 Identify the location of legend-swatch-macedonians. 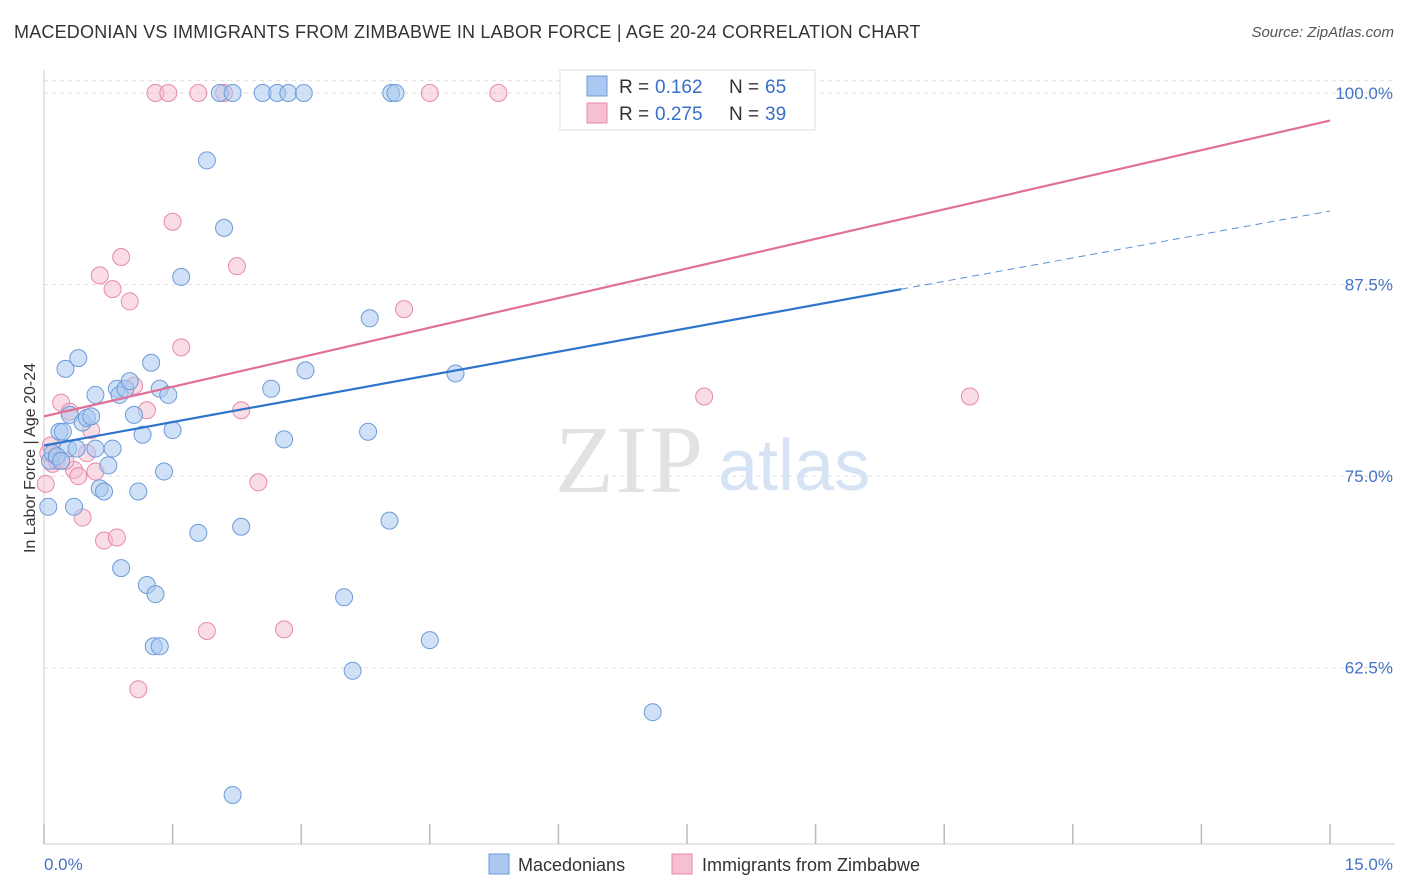
(597, 86).